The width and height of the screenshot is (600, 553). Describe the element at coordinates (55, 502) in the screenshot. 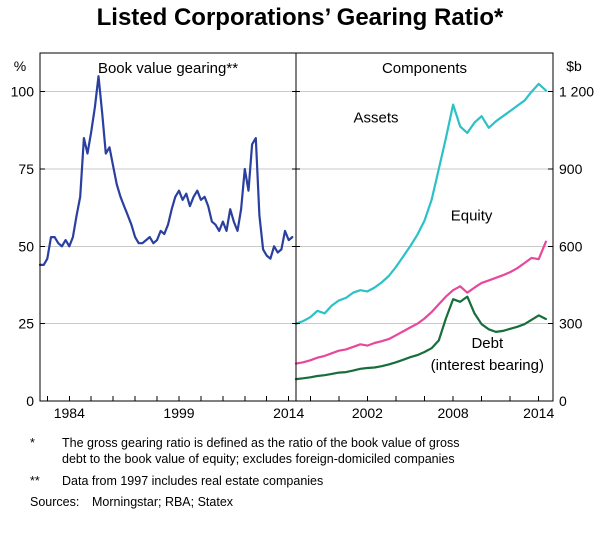

I see `sources-label: Sources:` at that location.